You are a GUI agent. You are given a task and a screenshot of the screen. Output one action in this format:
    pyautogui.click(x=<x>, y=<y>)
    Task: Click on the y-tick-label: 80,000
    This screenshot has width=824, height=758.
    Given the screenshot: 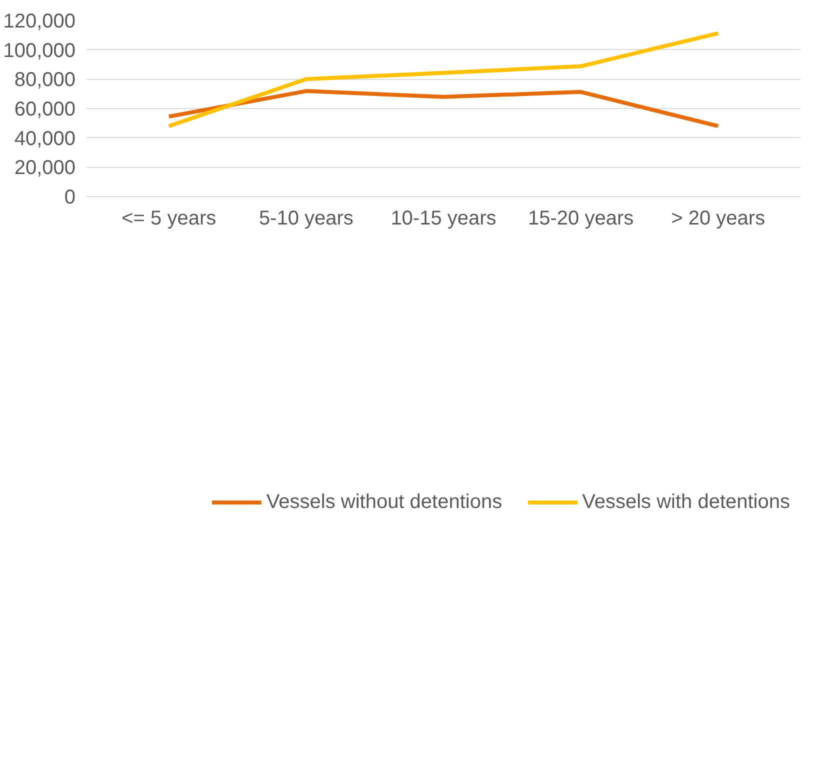 What is the action you would take?
    pyautogui.click(x=45, y=80)
    